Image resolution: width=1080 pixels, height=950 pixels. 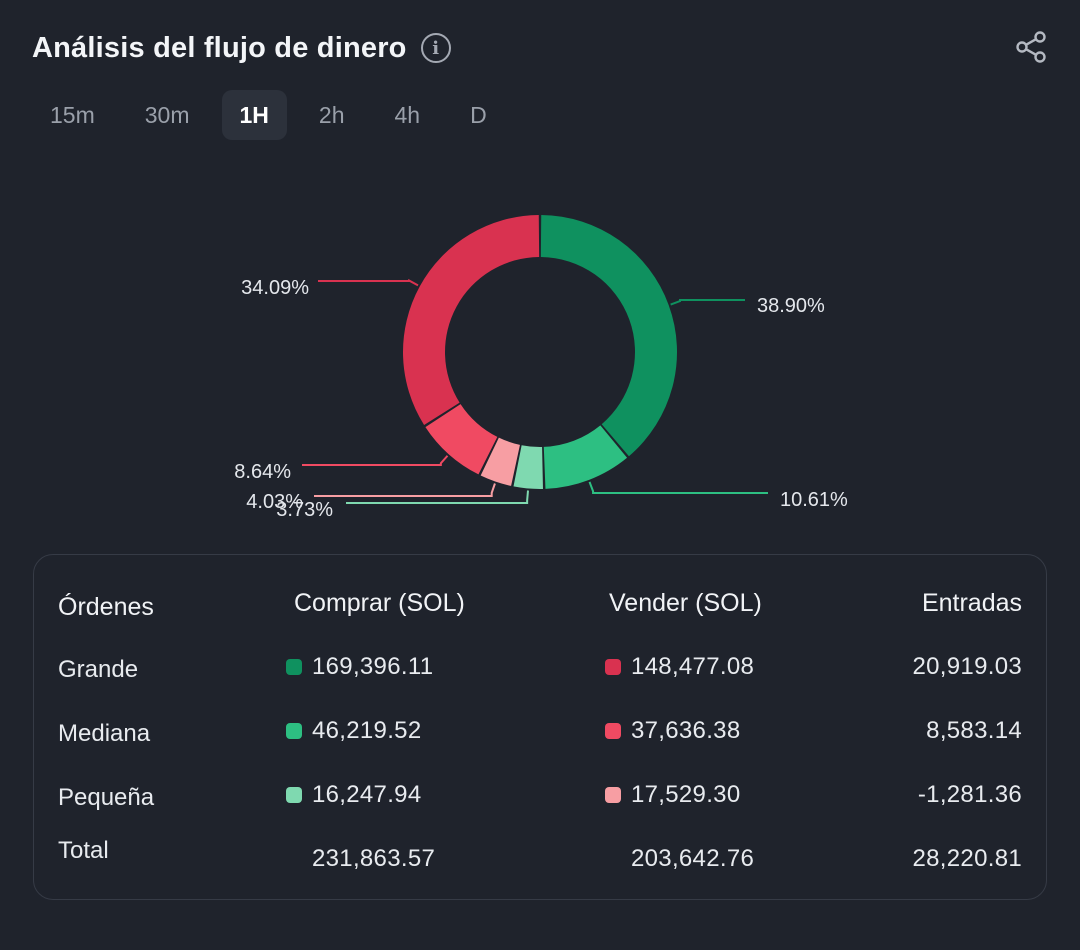 I want to click on table-row-mediana: Mediana 46,219.52 37,636.38 8,583.14, so click(x=540, y=731).